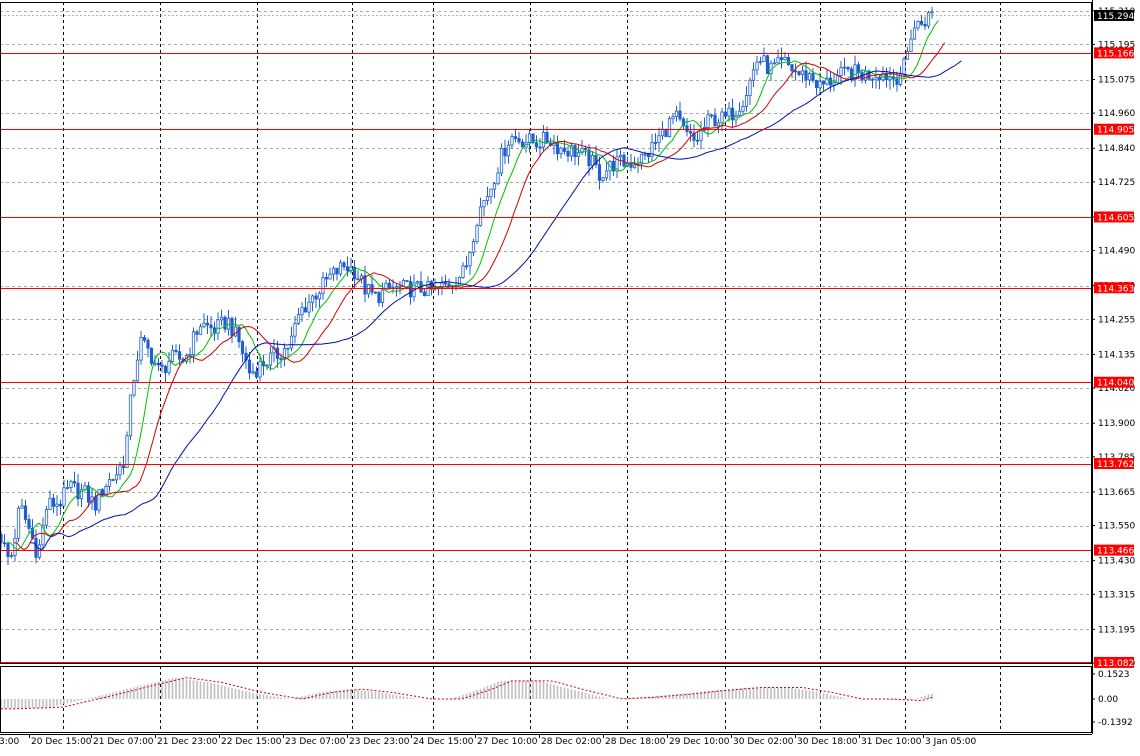 Image resolution: width=1140 pixels, height=756 pixels. I want to click on x-tick-label: 20 Dec 15:00, so click(61, 742).